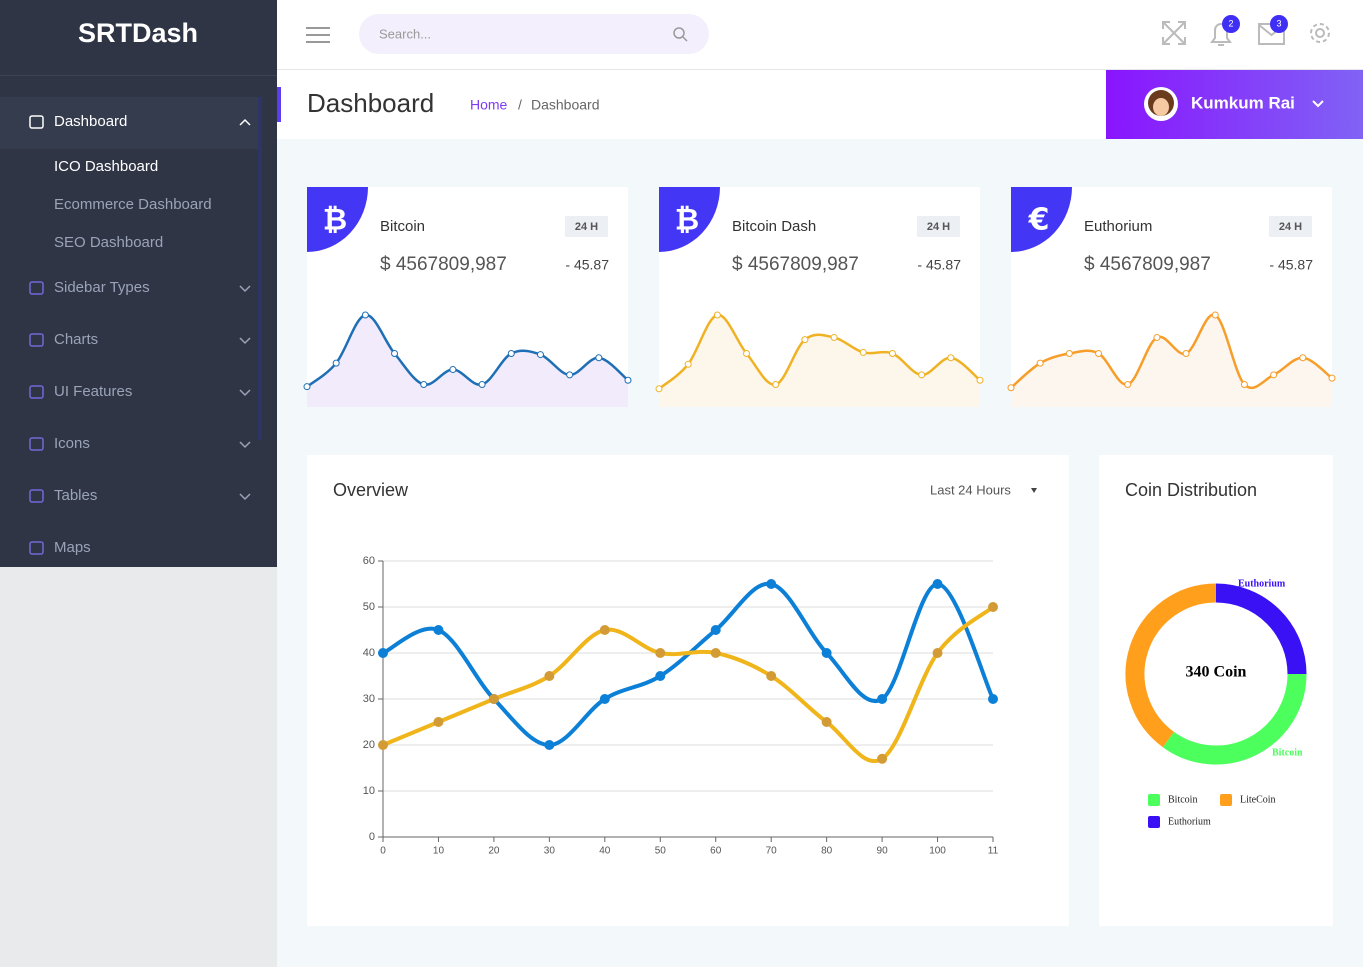  I want to click on search-box, so click(534, 34).